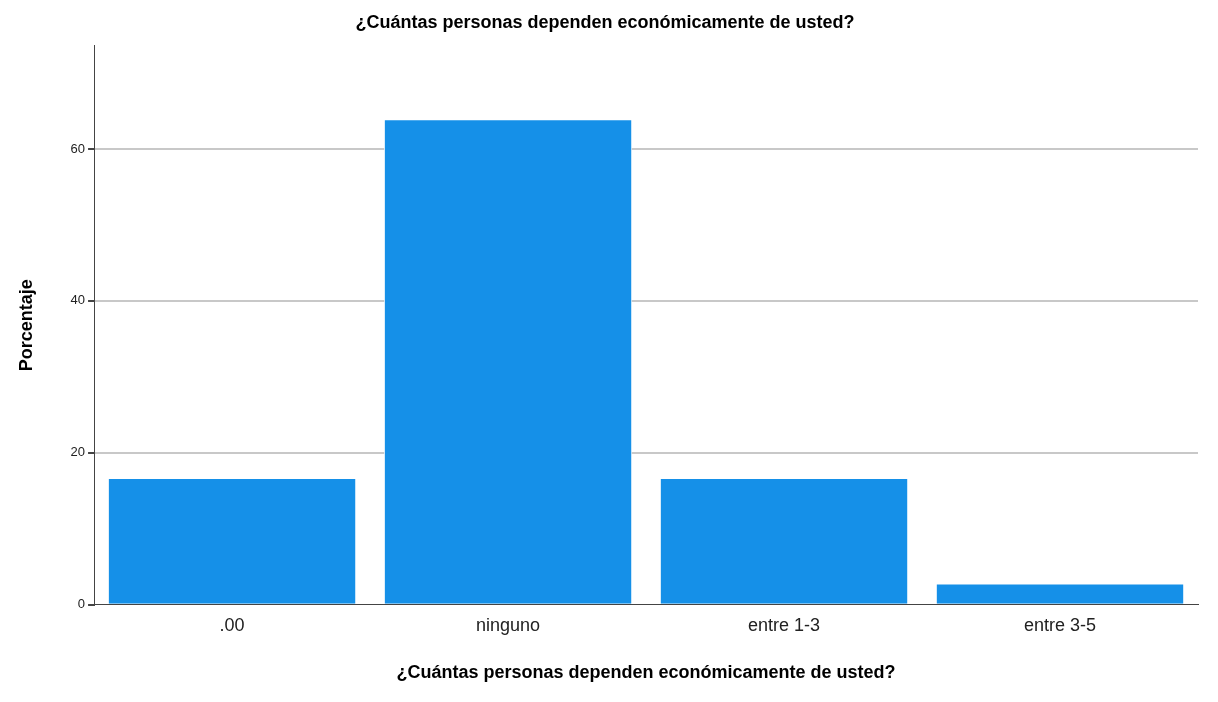 The height and width of the screenshot is (702, 1218). Describe the element at coordinates (81, 604) in the screenshot. I see `y-tick-label: 0` at that location.